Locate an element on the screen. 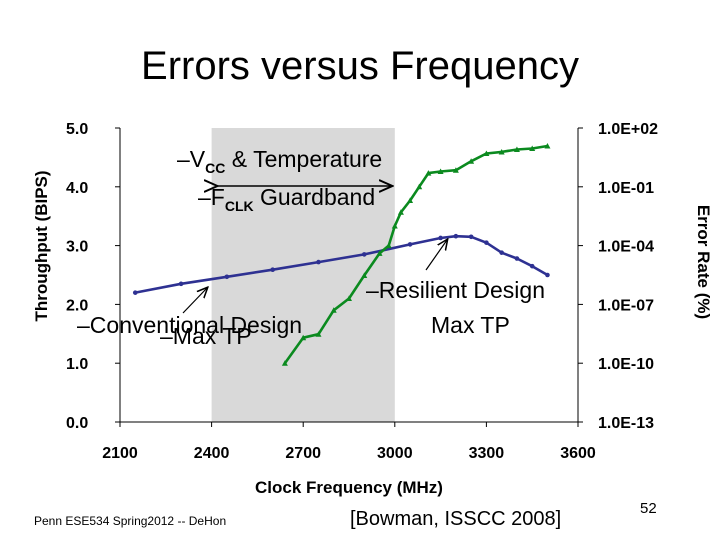  y-tick-label: 3.0 is located at coordinates (77, 247).